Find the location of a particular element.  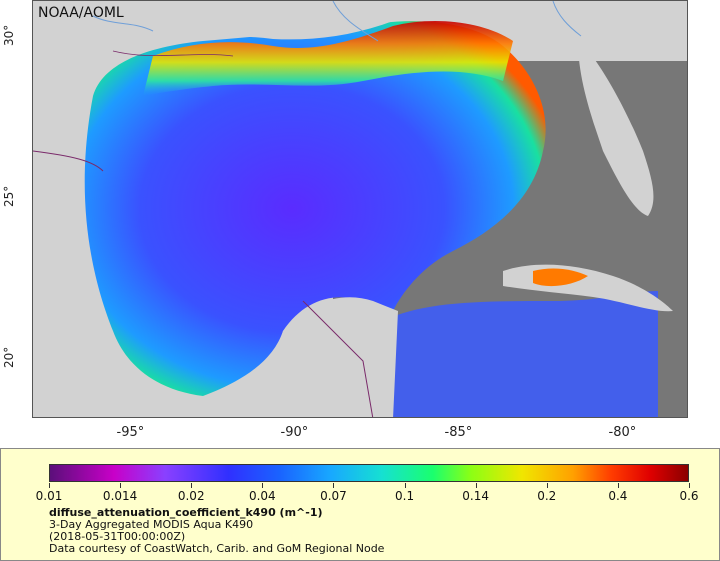

colorbar-tick-label: 0.2 is located at coordinates (547, 496).